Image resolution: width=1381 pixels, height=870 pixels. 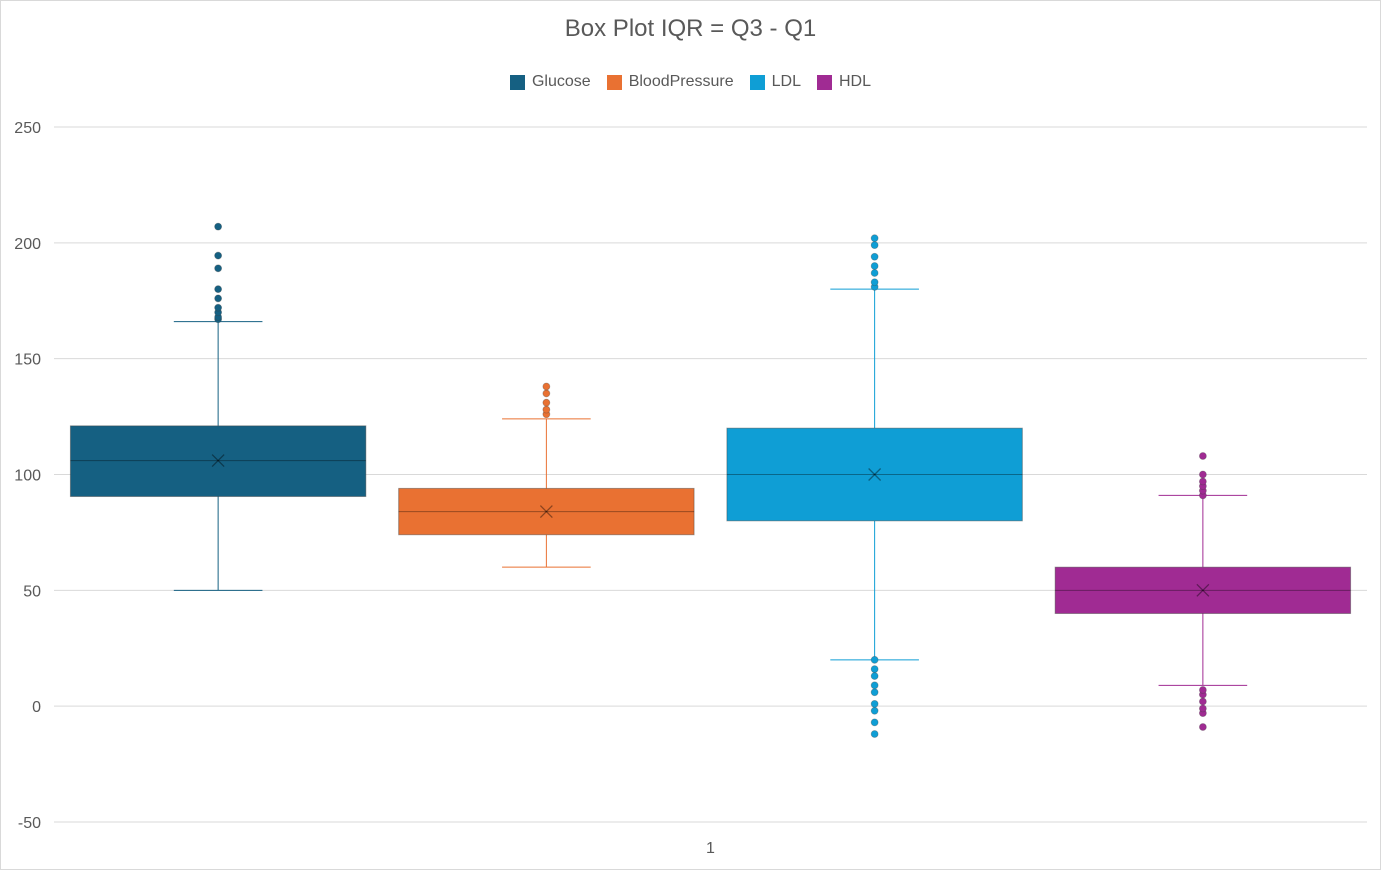 I want to click on y-tick-label: 50, so click(x=32, y=591).